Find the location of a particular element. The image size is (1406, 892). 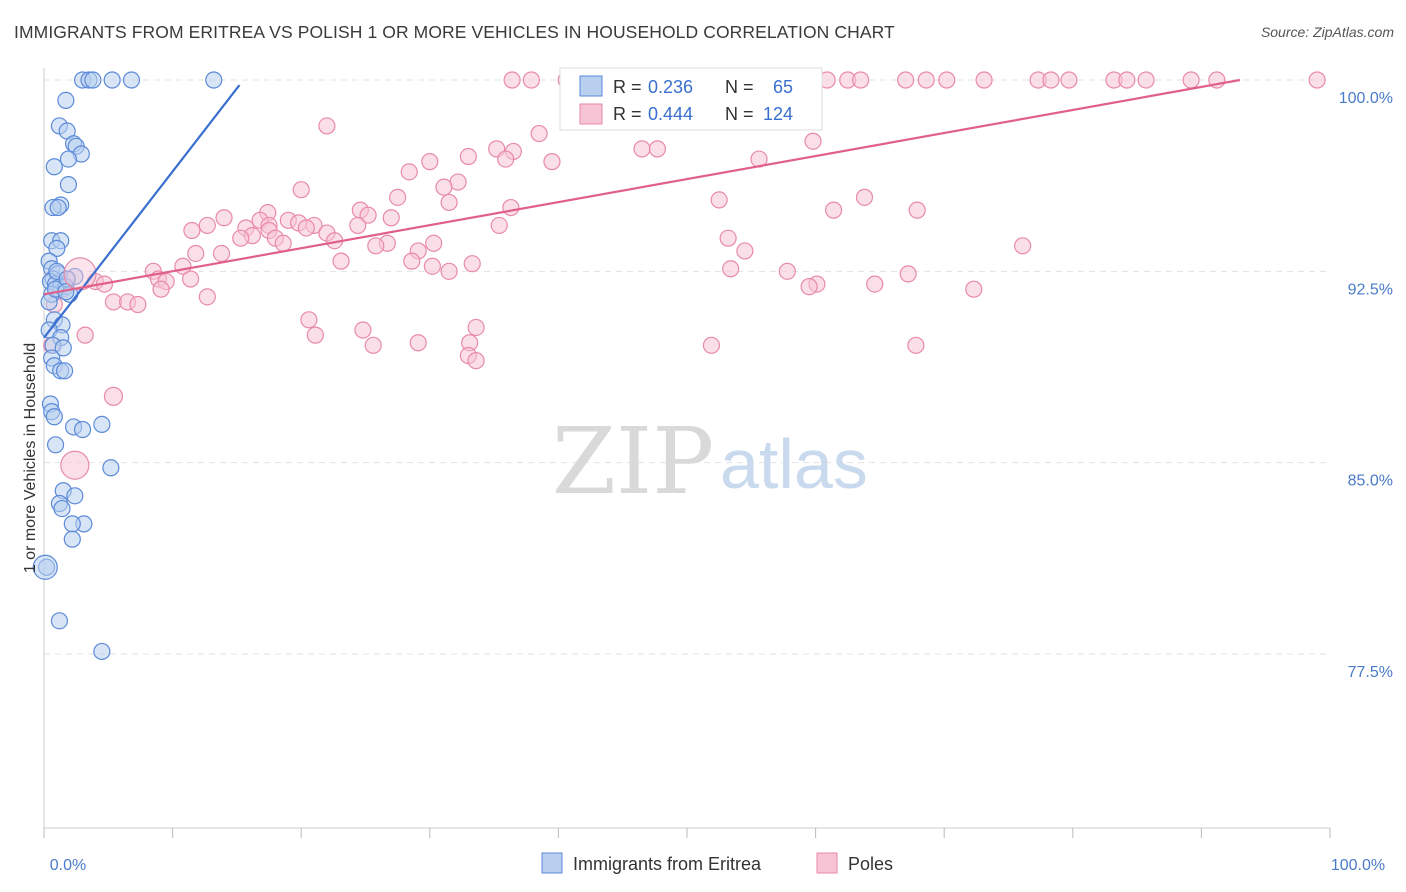

eritrea-trendline is located at coordinates (142, 211).